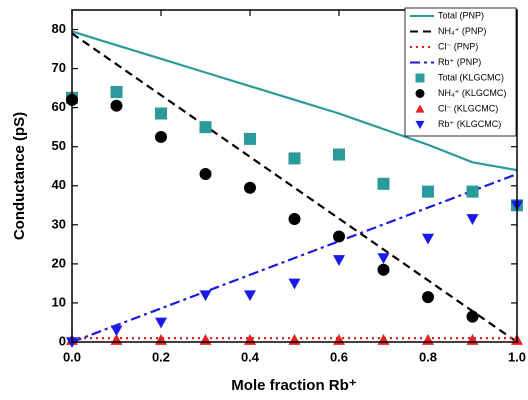 This screenshot has width=528, height=400. What do you see at coordinates (294, 385) in the screenshot?
I see `x-axis-label: Mole fraction Rb⁺` at bounding box center [294, 385].